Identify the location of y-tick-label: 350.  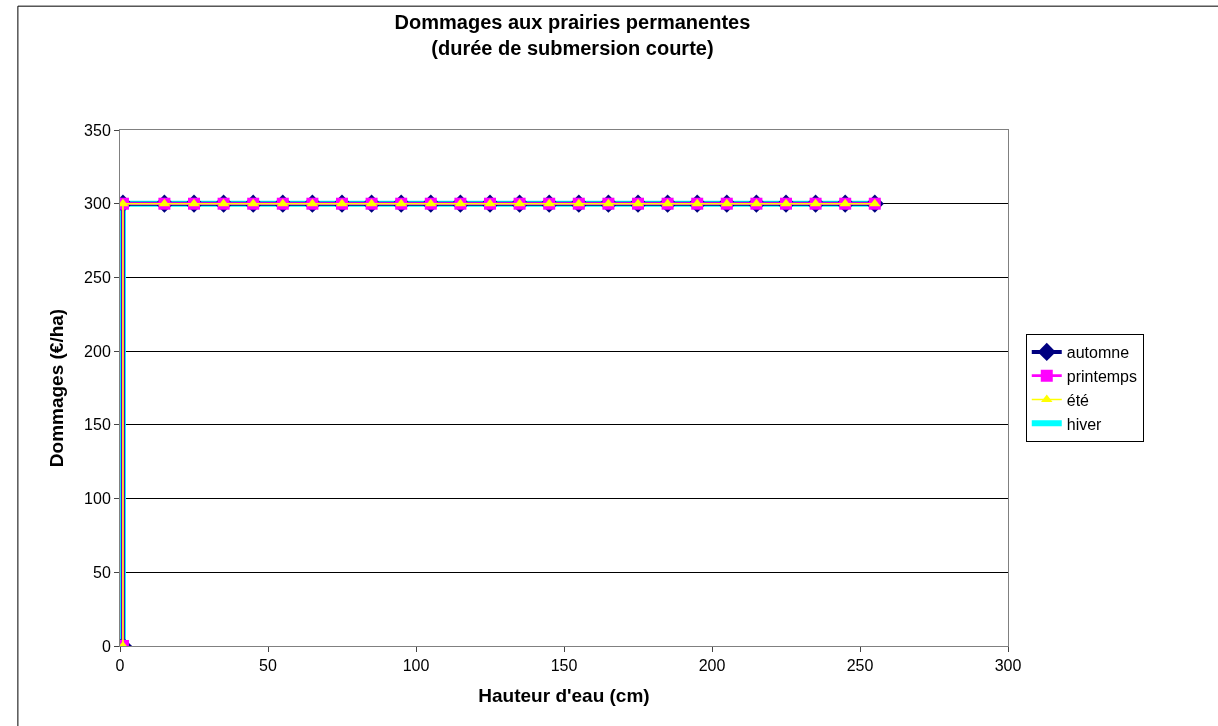
(97, 130).